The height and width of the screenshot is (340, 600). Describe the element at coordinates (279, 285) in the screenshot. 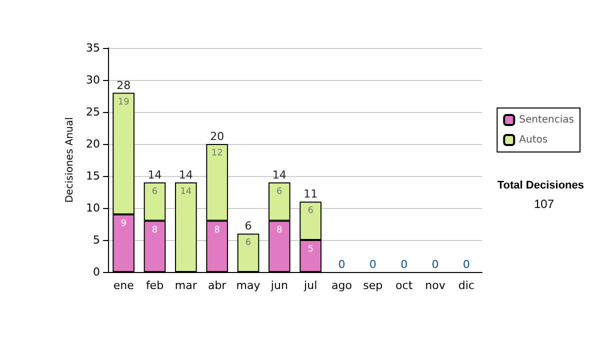

I see `x-tick-label: jun` at that location.